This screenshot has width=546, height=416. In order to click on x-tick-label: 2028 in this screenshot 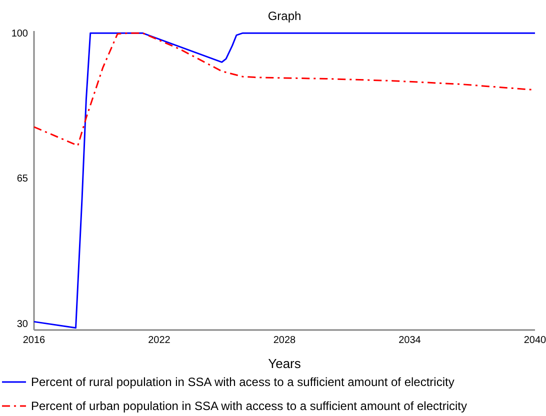, I will do `click(284, 340)`.